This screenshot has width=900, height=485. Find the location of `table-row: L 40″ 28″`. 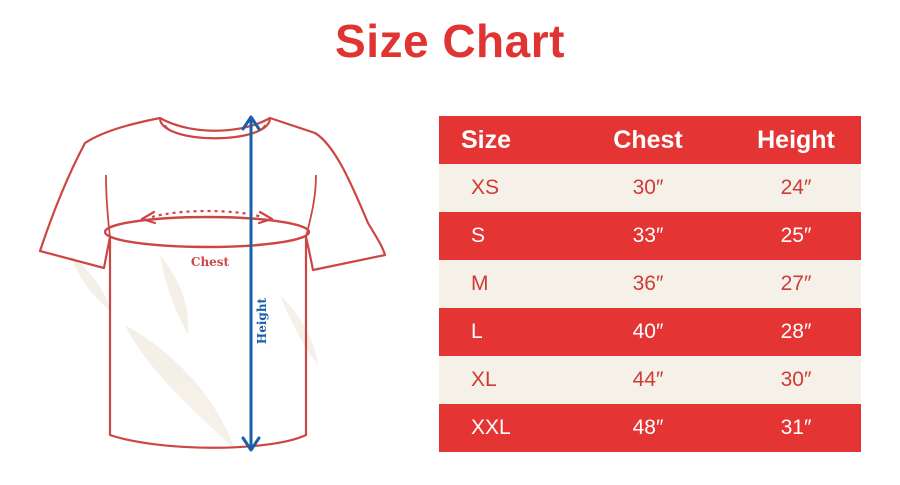

table-row: L 40″ 28″ is located at coordinates (650, 332).